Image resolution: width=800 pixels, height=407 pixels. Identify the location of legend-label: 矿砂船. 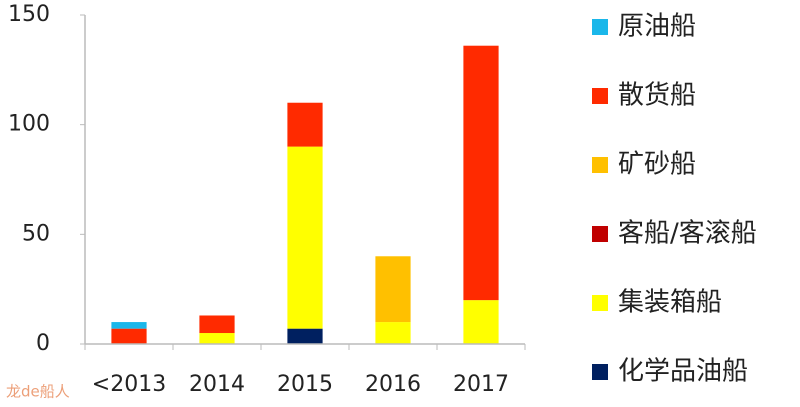
(657, 165).